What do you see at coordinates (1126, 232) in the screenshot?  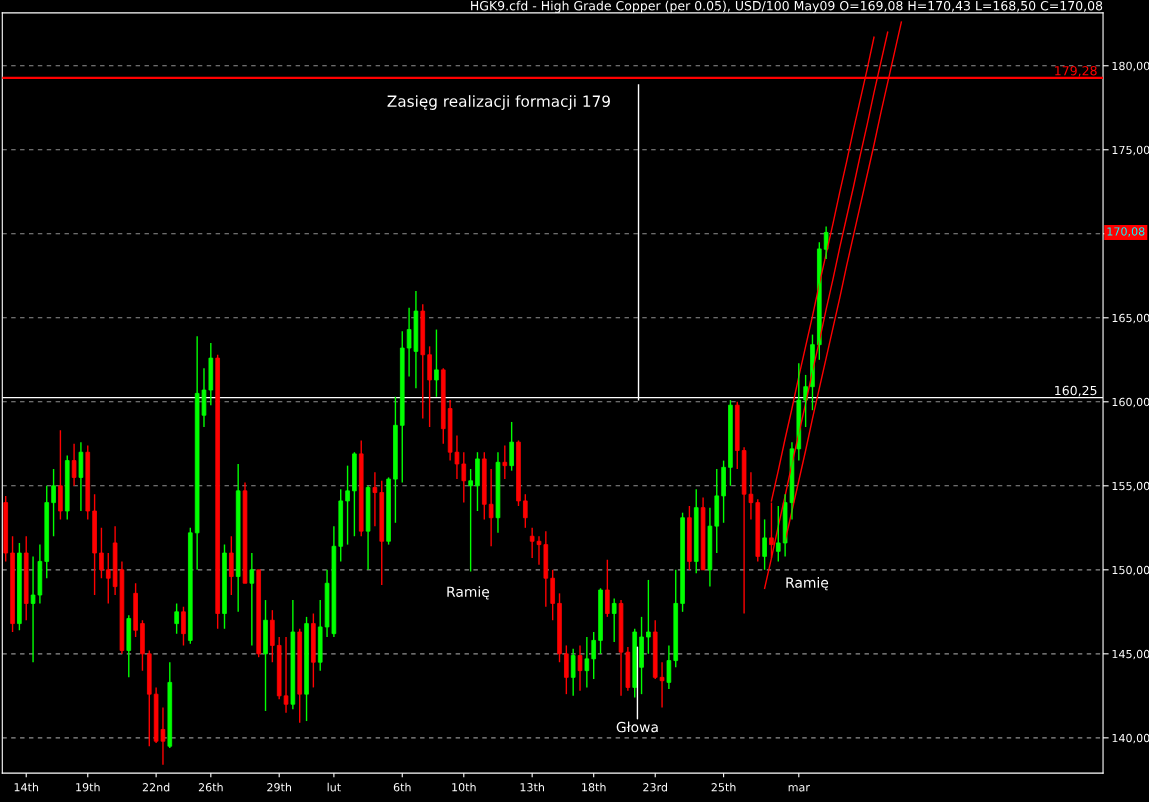 I see `text: 170,08` at bounding box center [1126, 232].